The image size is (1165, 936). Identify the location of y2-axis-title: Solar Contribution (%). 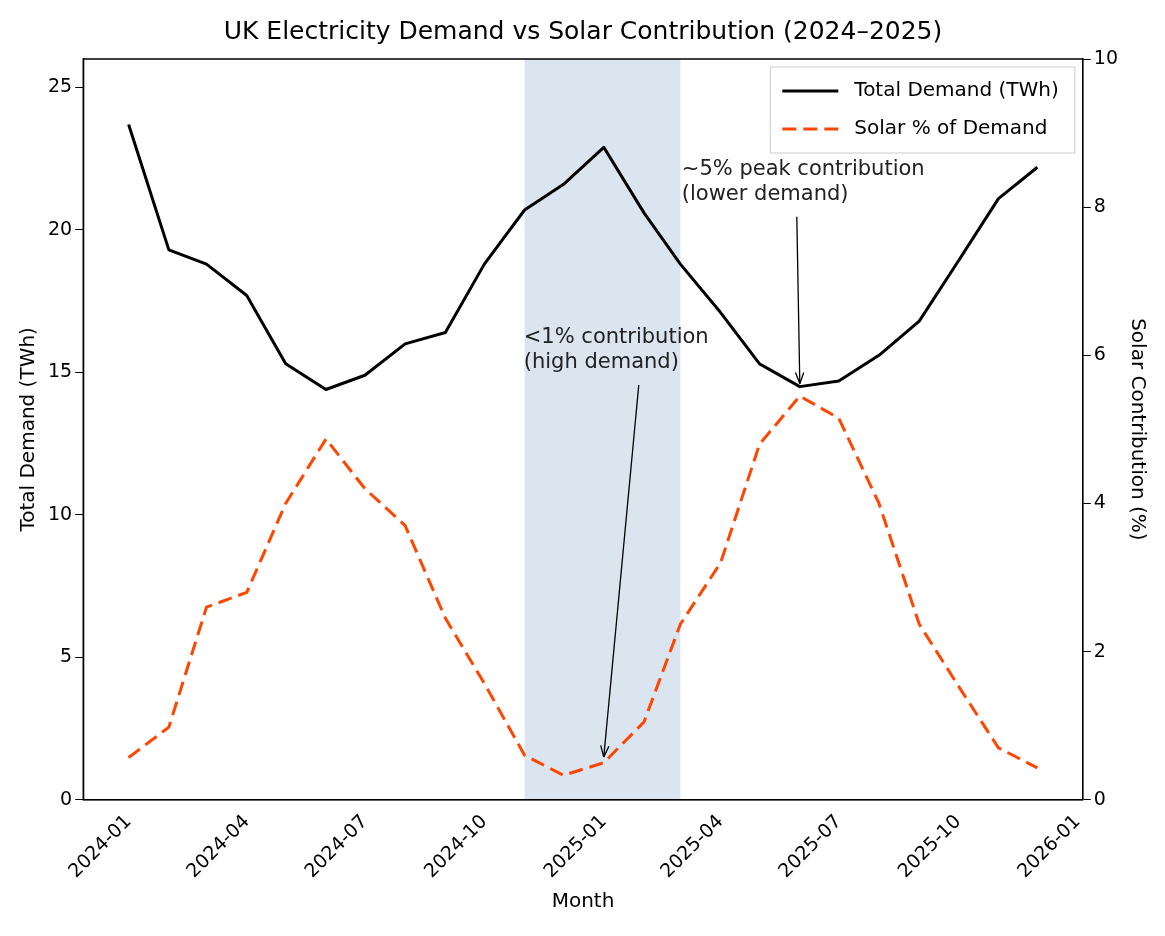
(1138, 429).